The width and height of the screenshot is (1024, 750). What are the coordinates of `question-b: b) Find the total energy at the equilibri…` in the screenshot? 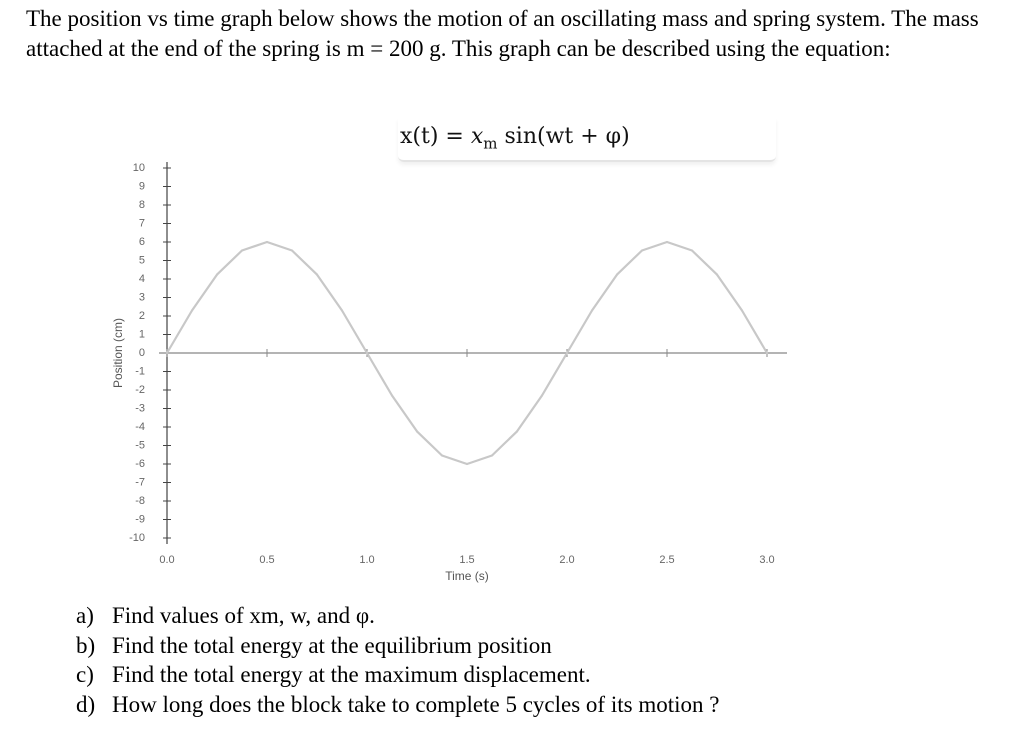 It's located at (546, 646).